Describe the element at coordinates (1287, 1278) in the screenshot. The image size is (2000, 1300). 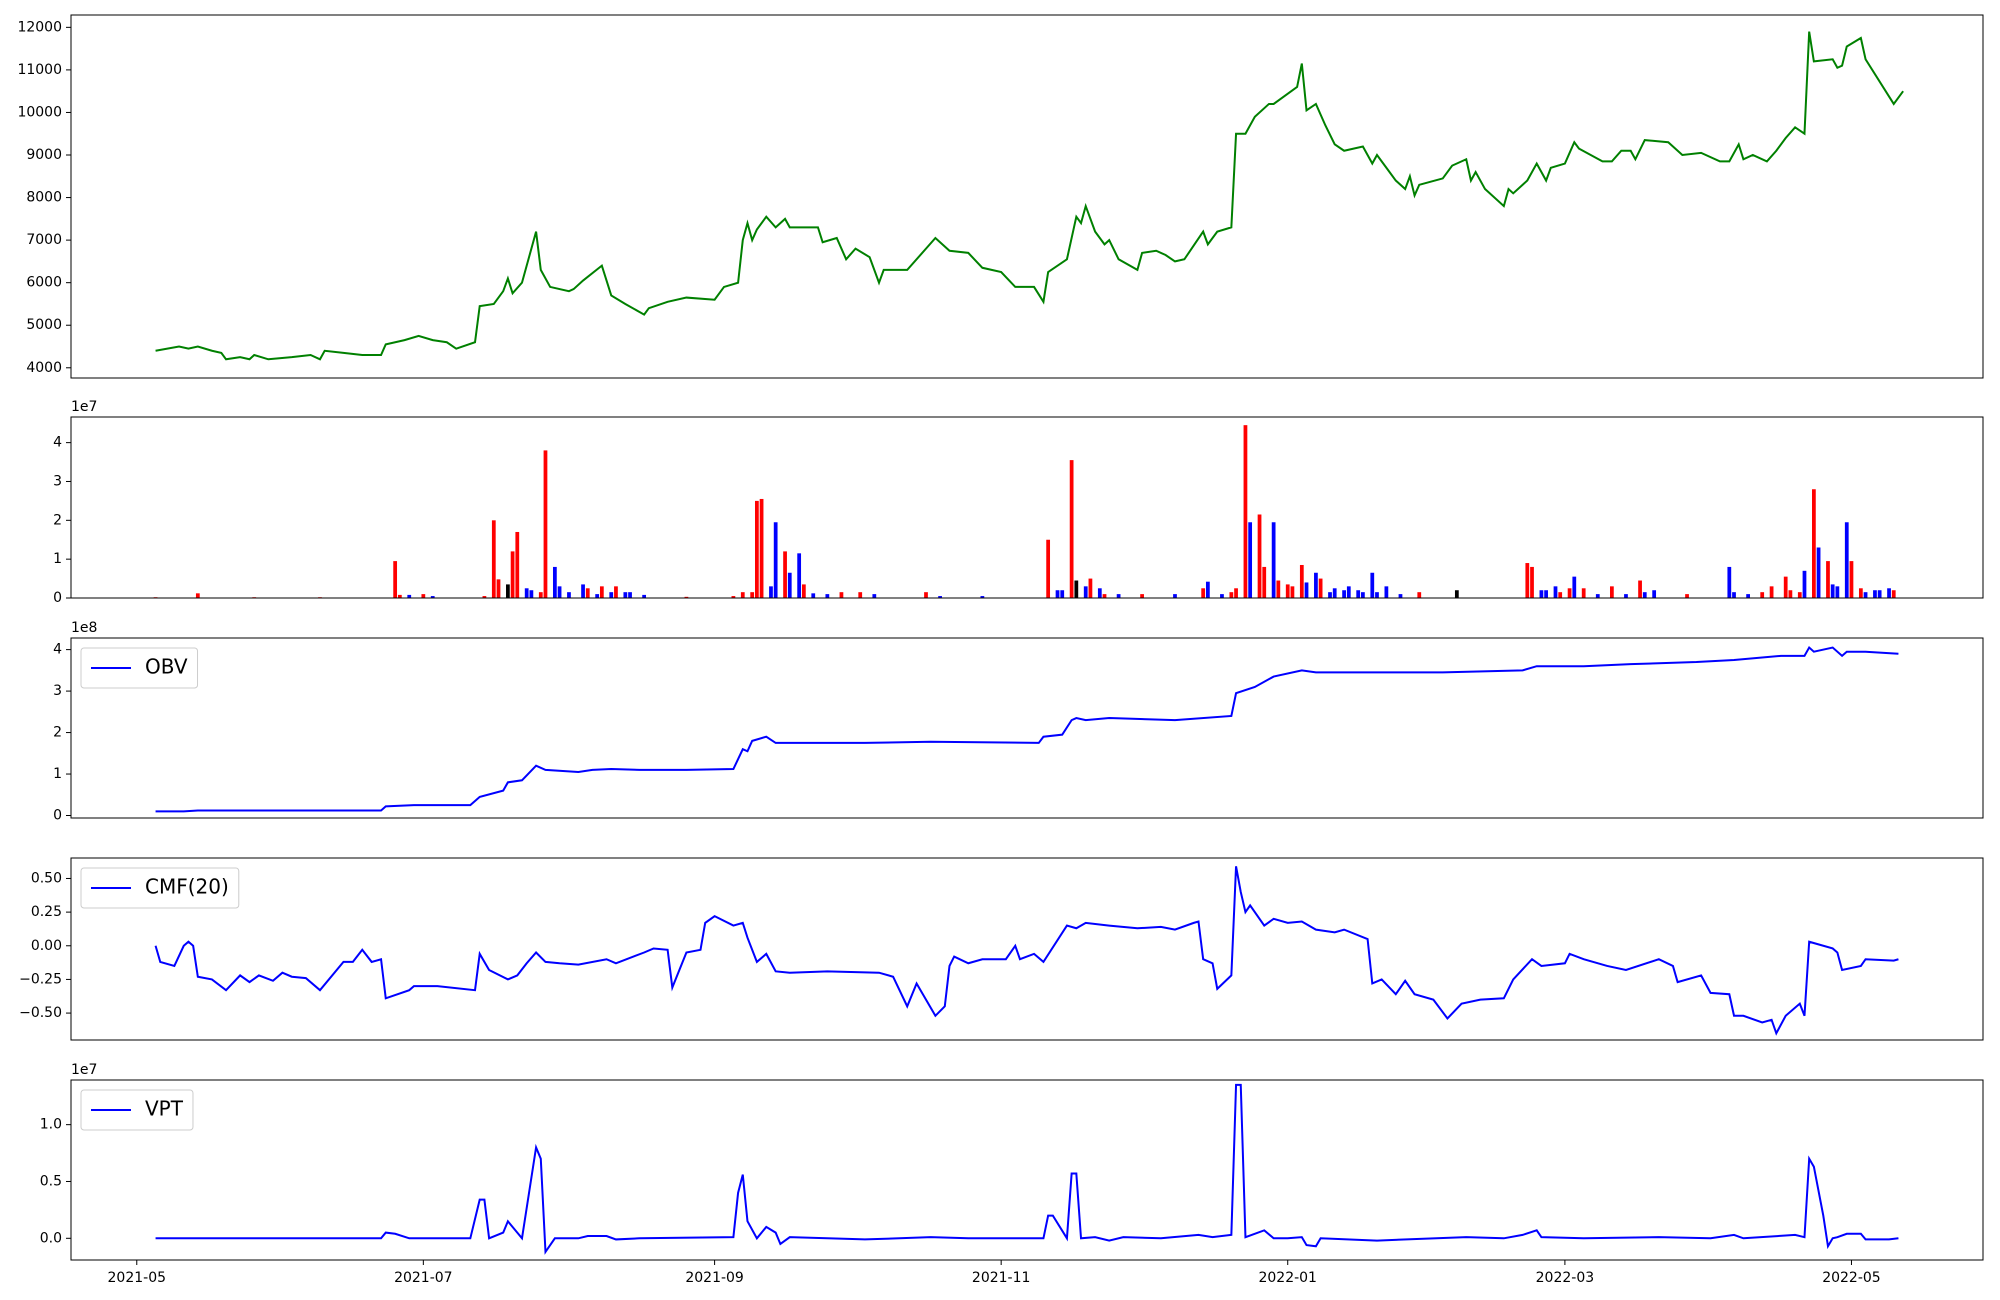
I see `x-tick-label: 2022-01` at that location.